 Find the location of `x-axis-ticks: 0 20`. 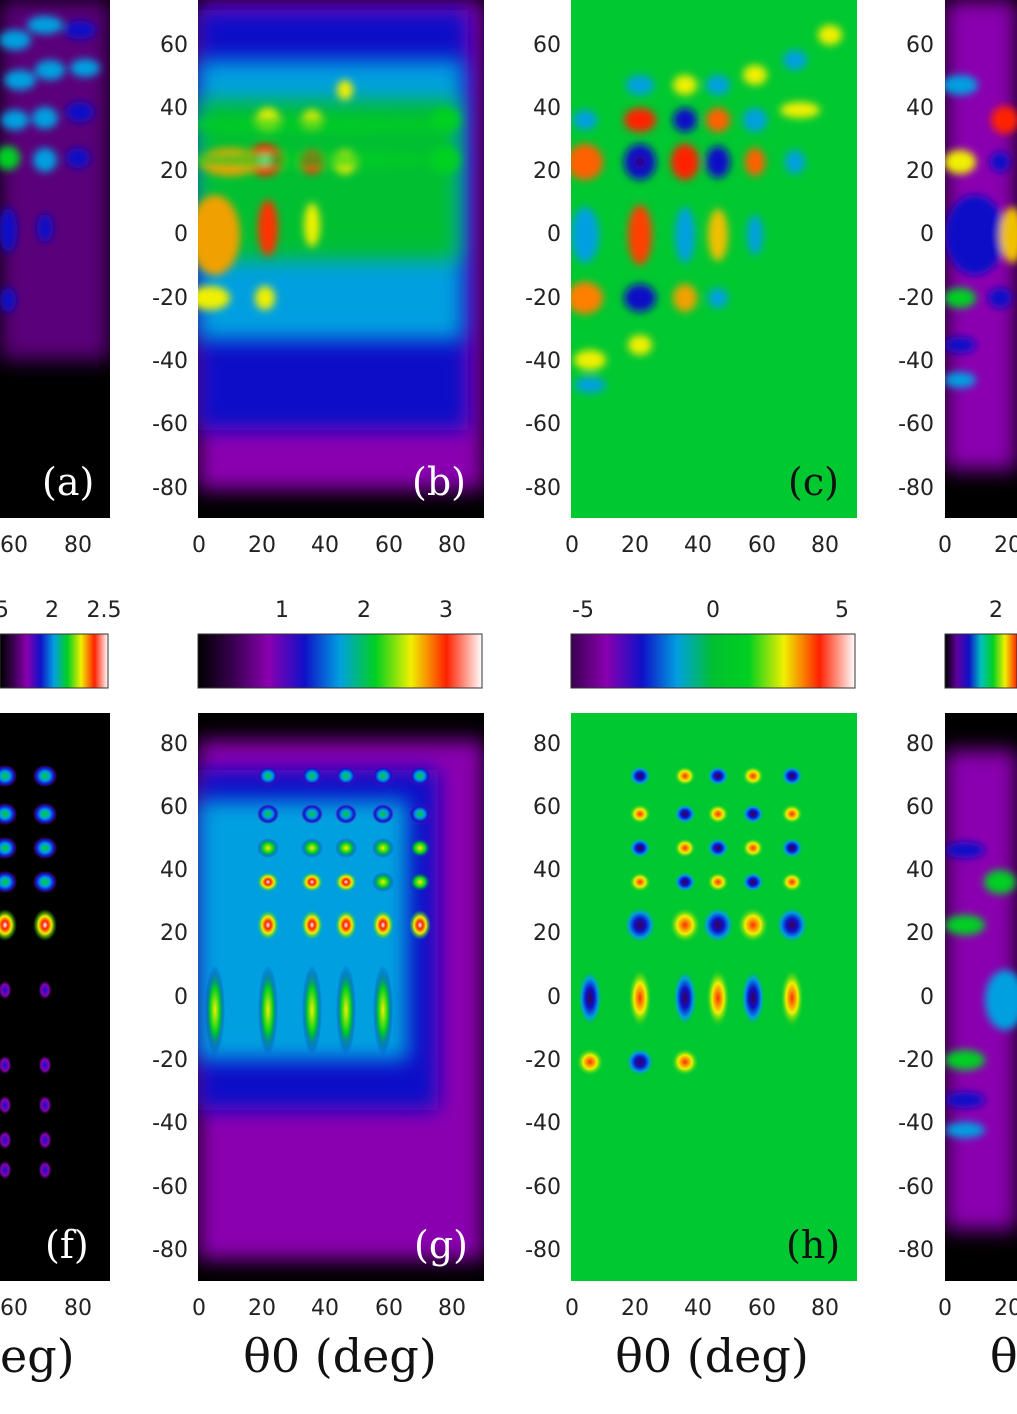

x-axis-ticks: 0 20 is located at coordinates (977, 1308).